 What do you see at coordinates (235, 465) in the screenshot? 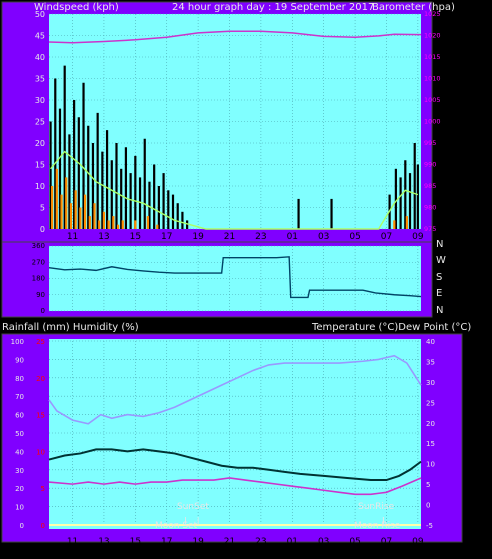
I see `temperature-line` at bounding box center [235, 465].